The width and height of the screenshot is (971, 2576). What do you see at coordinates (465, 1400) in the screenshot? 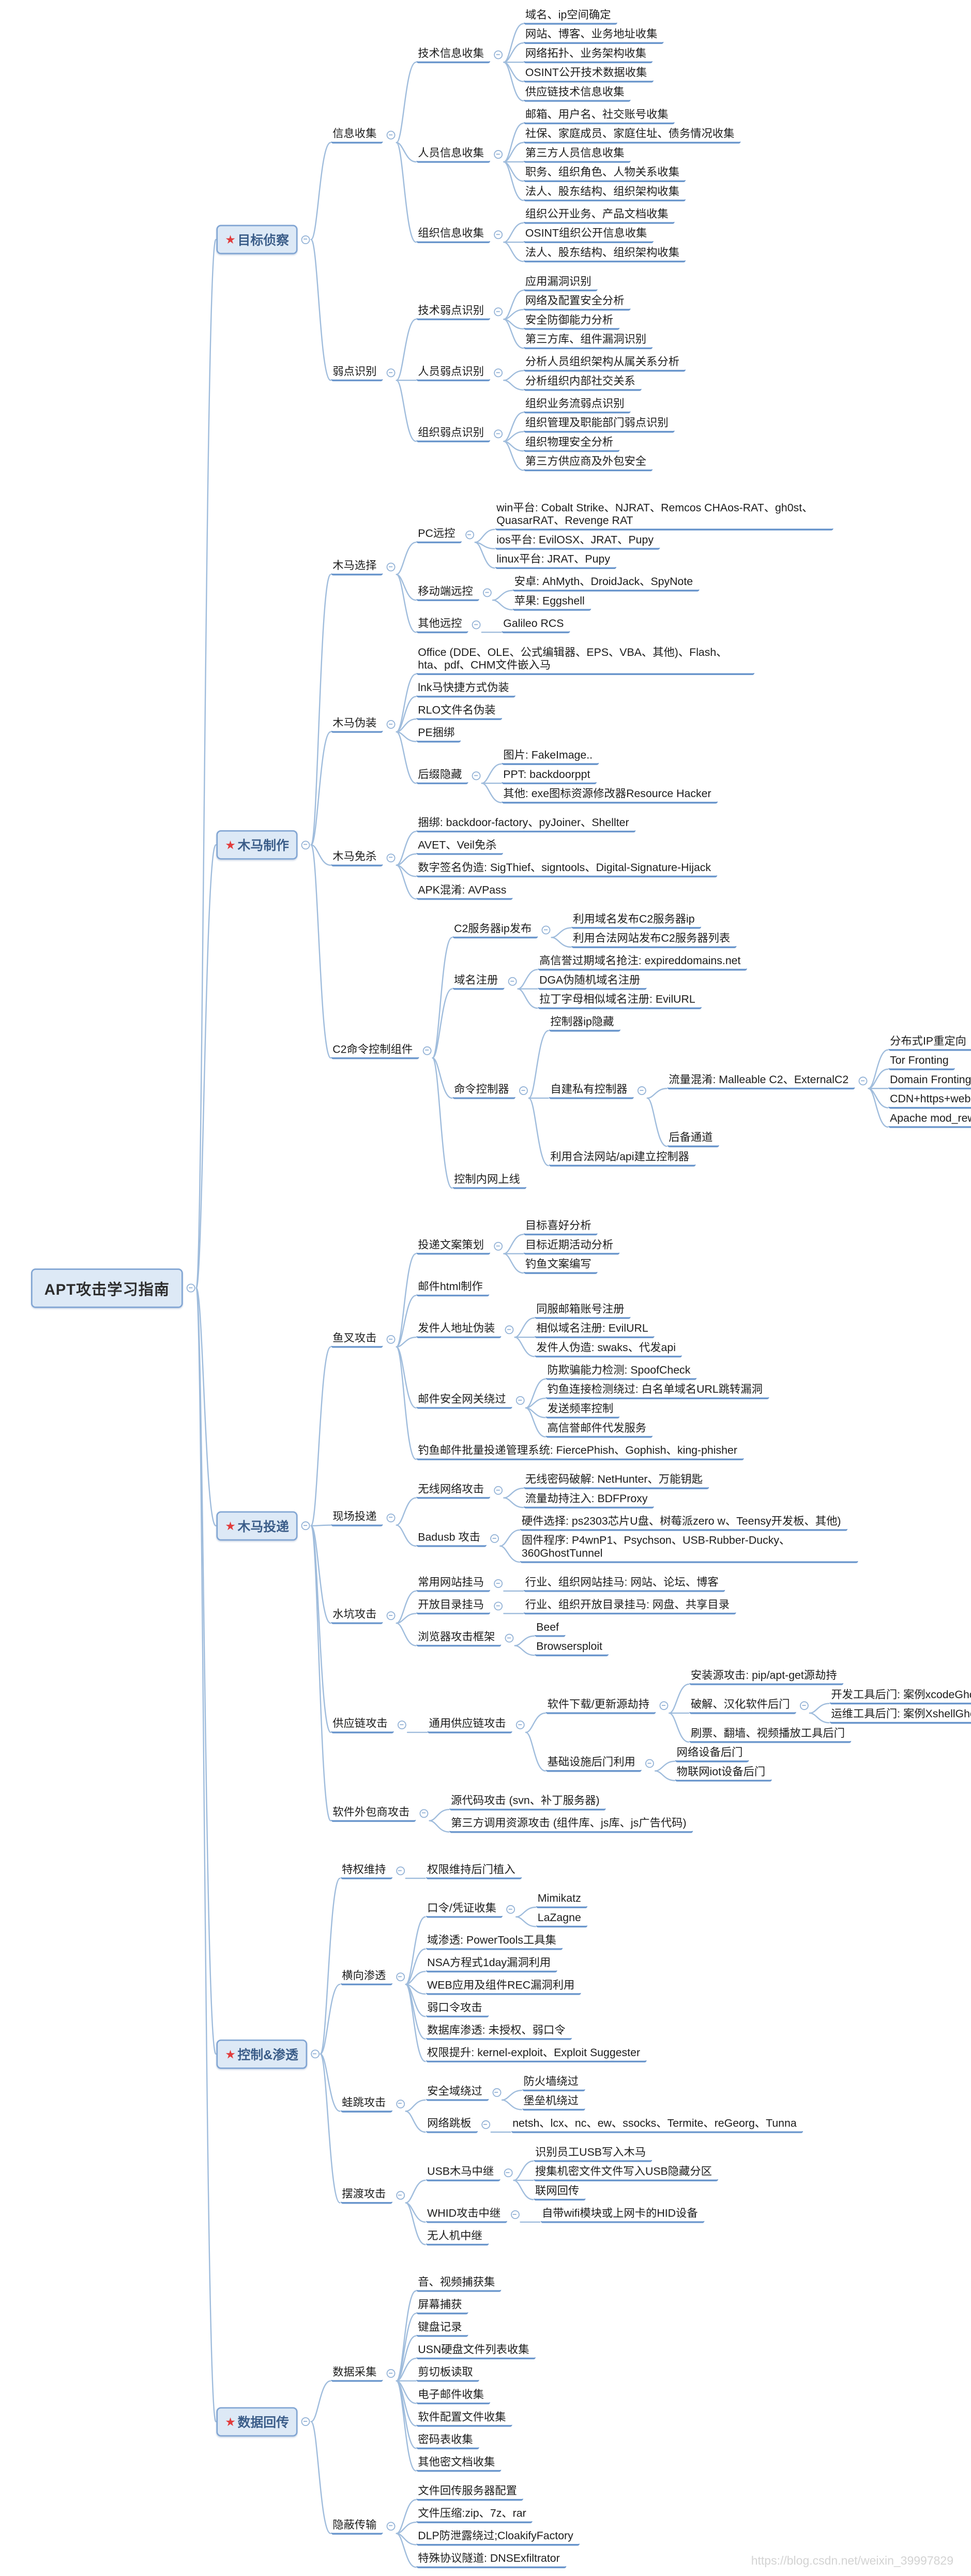
I see `topic-邮件安全网关绕过: 邮件安全网关绕过` at bounding box center [465, 1400].